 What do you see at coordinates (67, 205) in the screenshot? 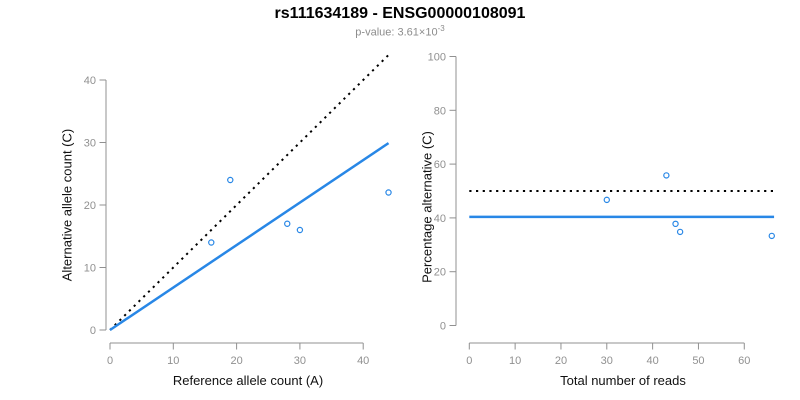
I see `y-axis-label-left: Alternative allele count (C)` at bounding box center [67, 205].